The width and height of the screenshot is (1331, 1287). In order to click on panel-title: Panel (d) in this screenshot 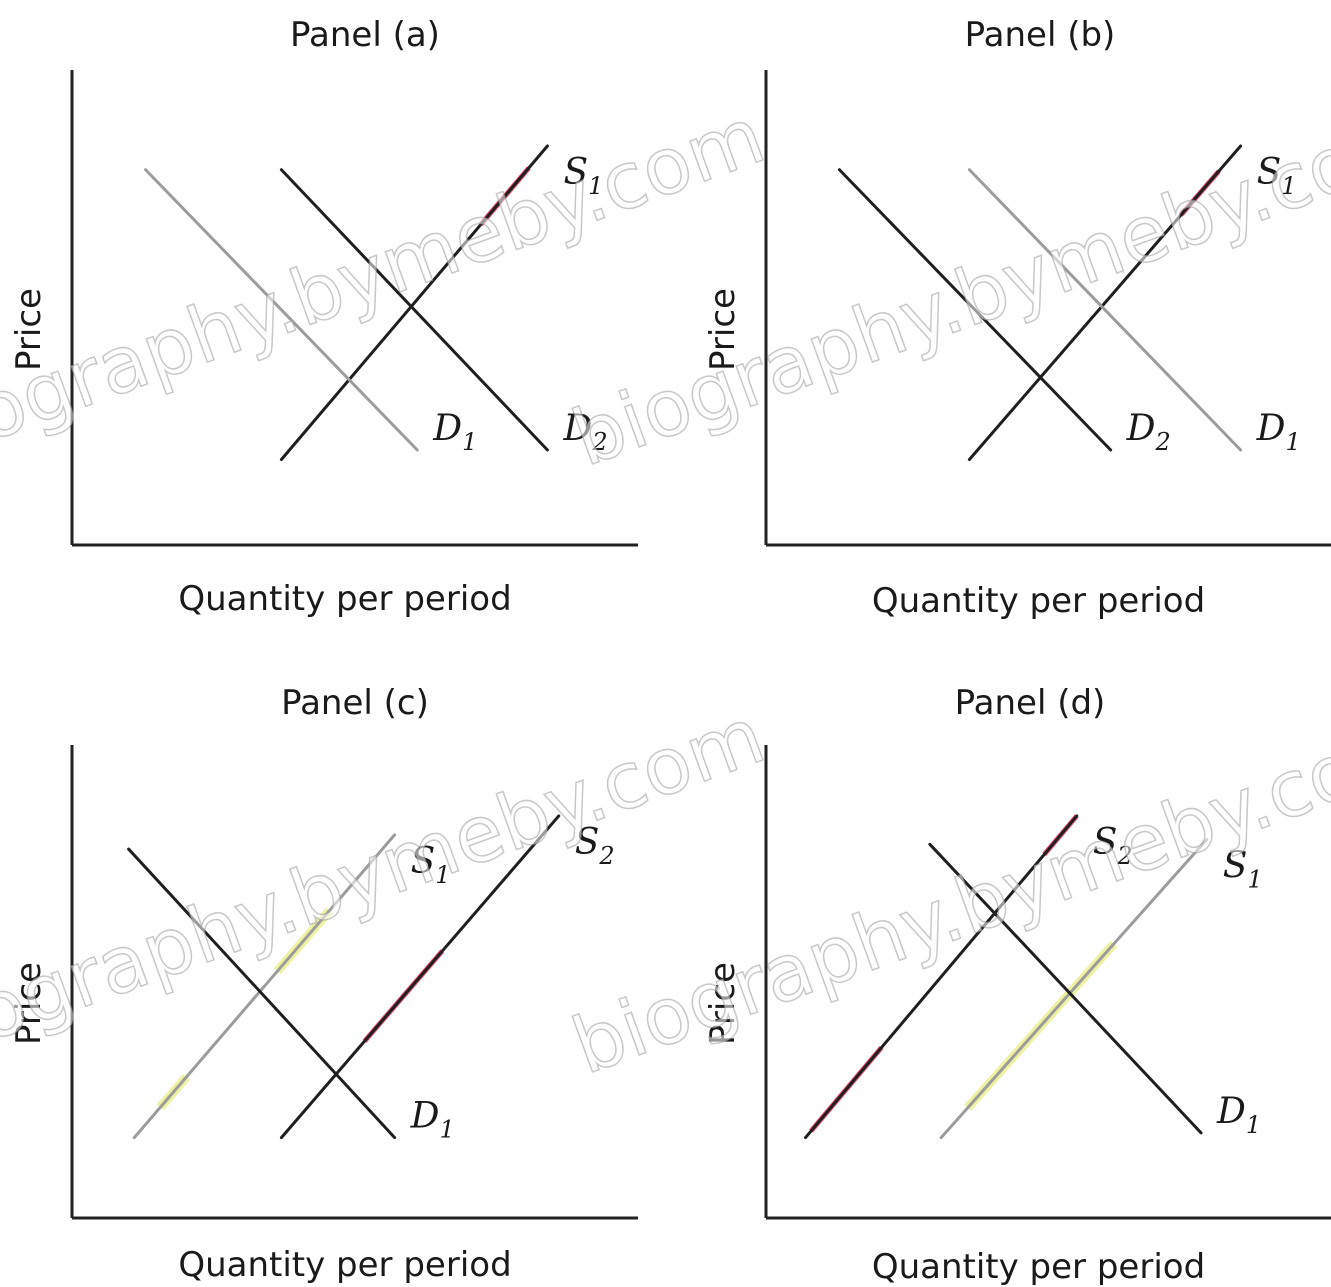, I will do `click(1030, 703)`.